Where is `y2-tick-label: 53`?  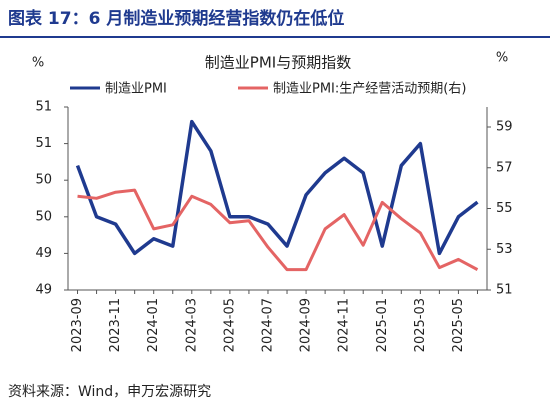 y2-tick-label: 53 is located at coordinates (504, 249).